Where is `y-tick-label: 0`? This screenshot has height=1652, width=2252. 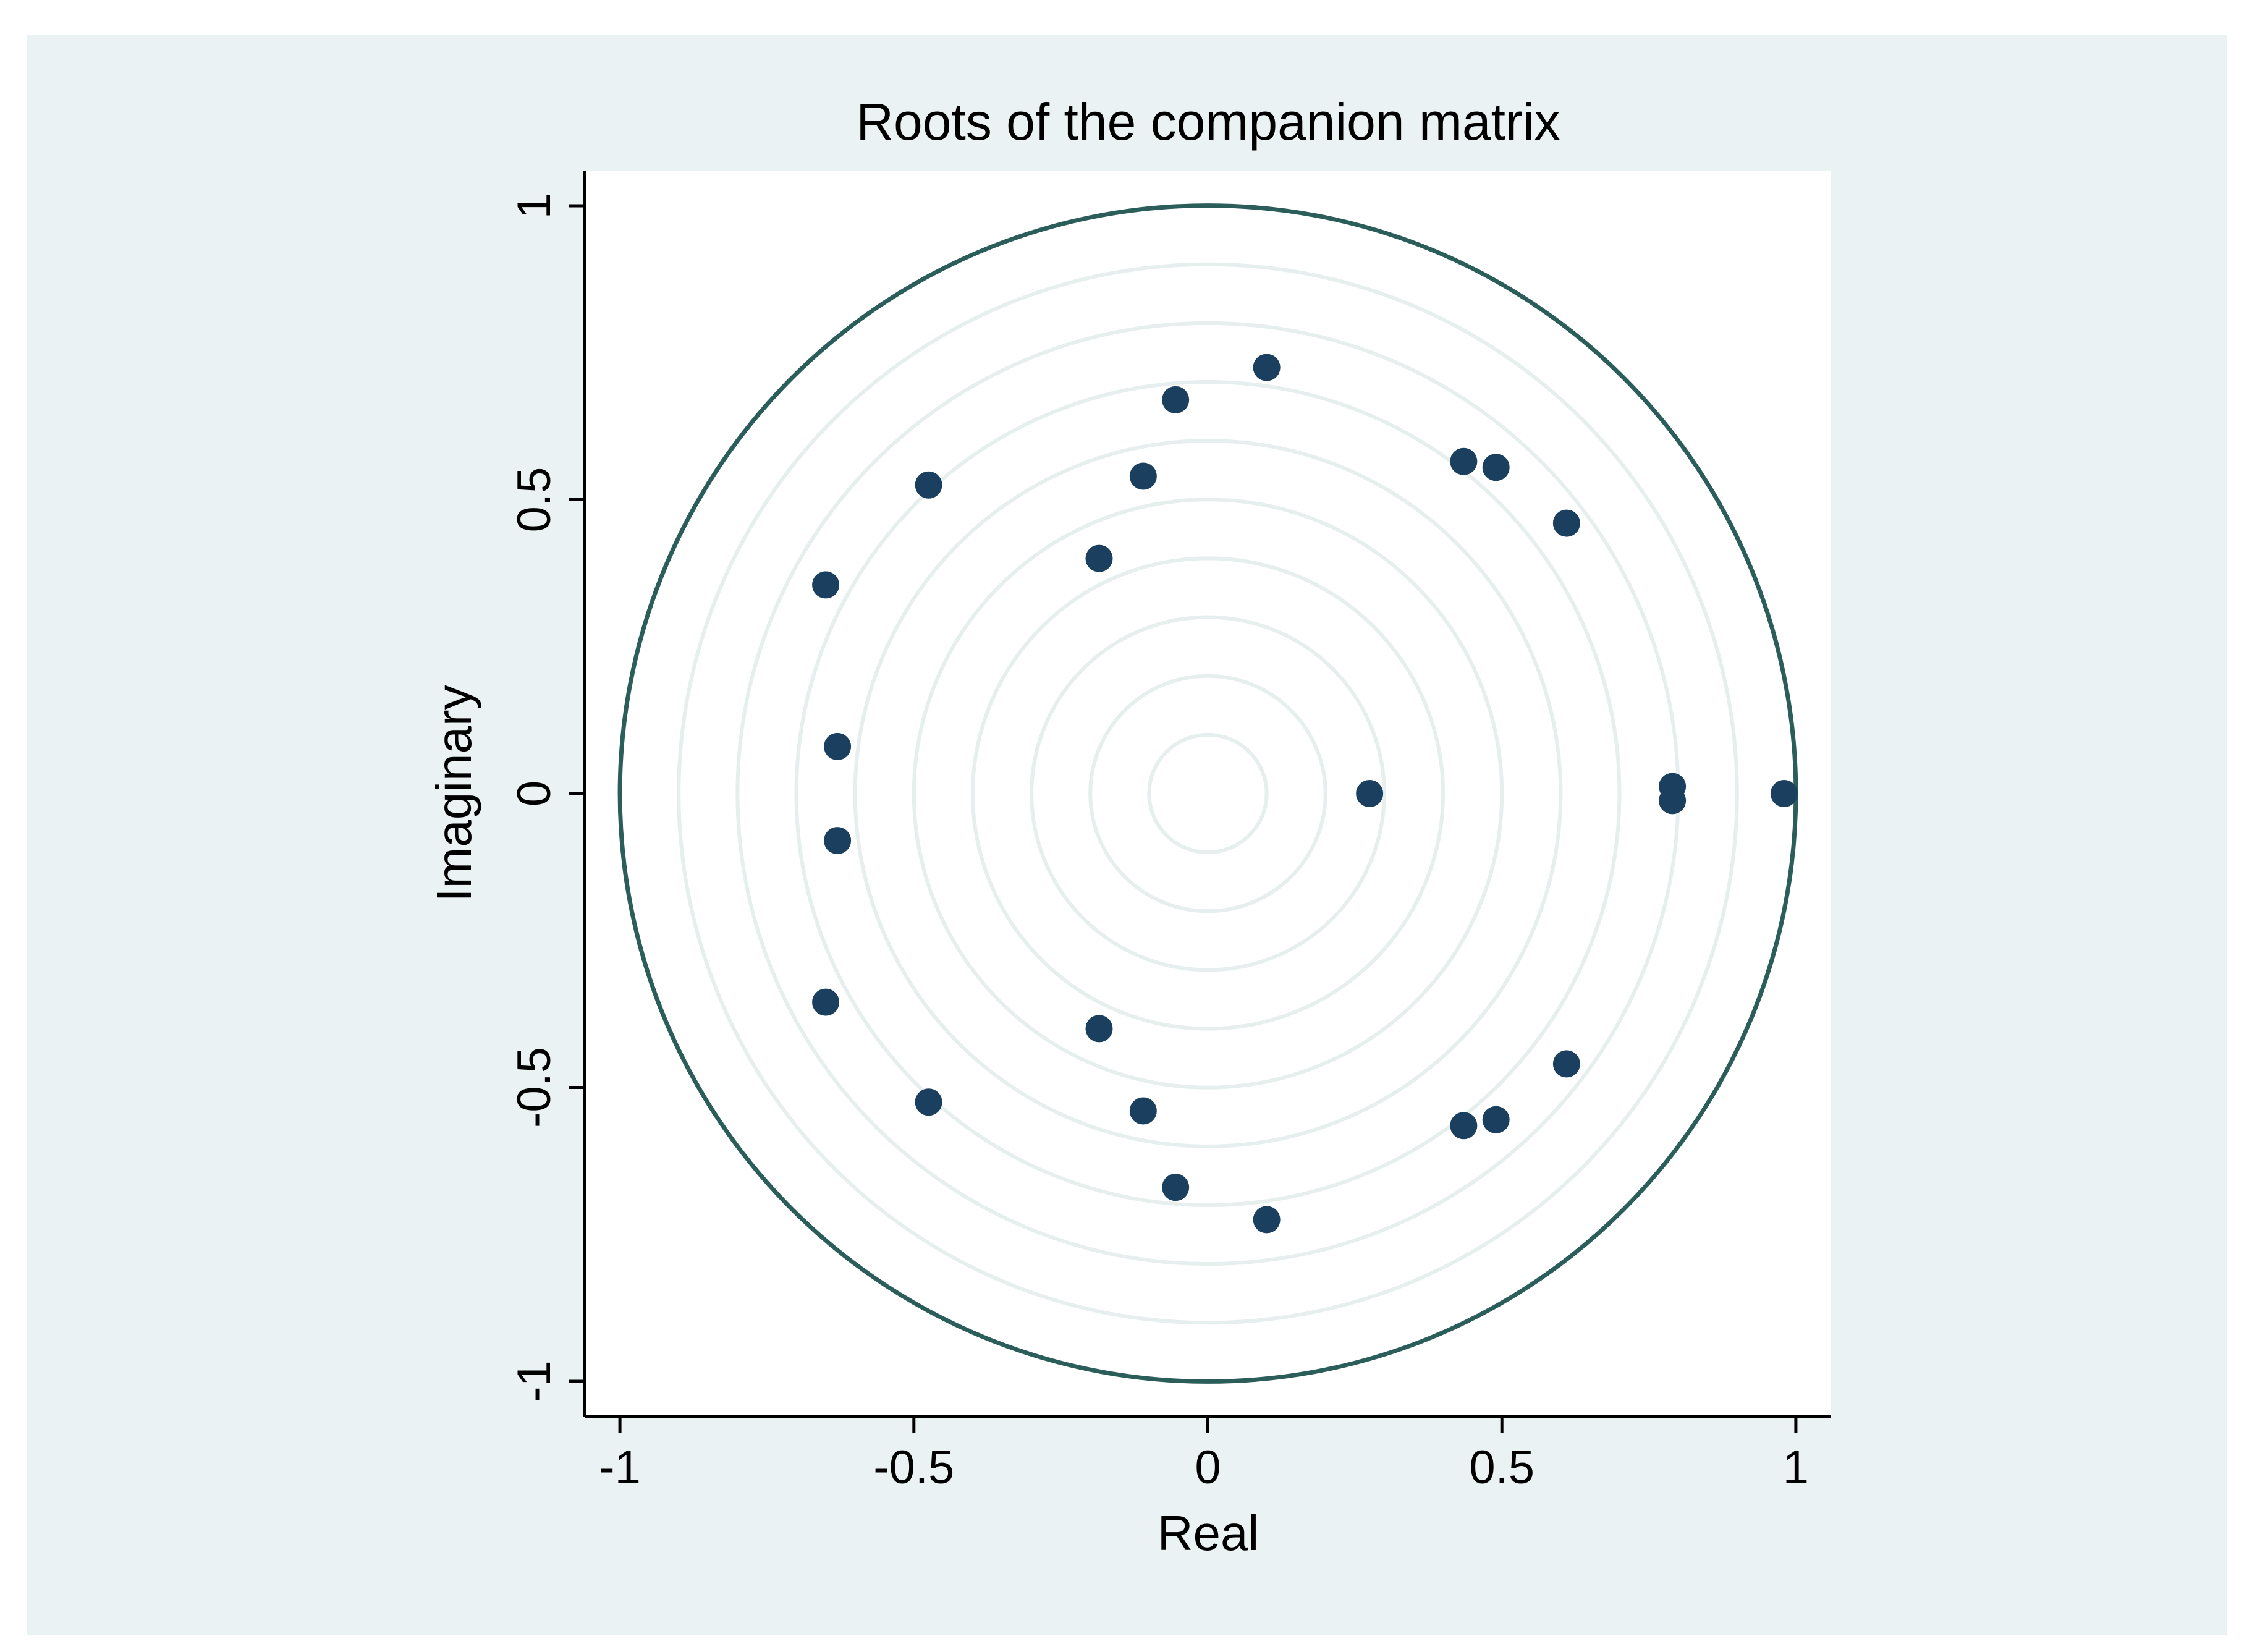 y-tick-label: 0 is located at coordinates (534, 794).